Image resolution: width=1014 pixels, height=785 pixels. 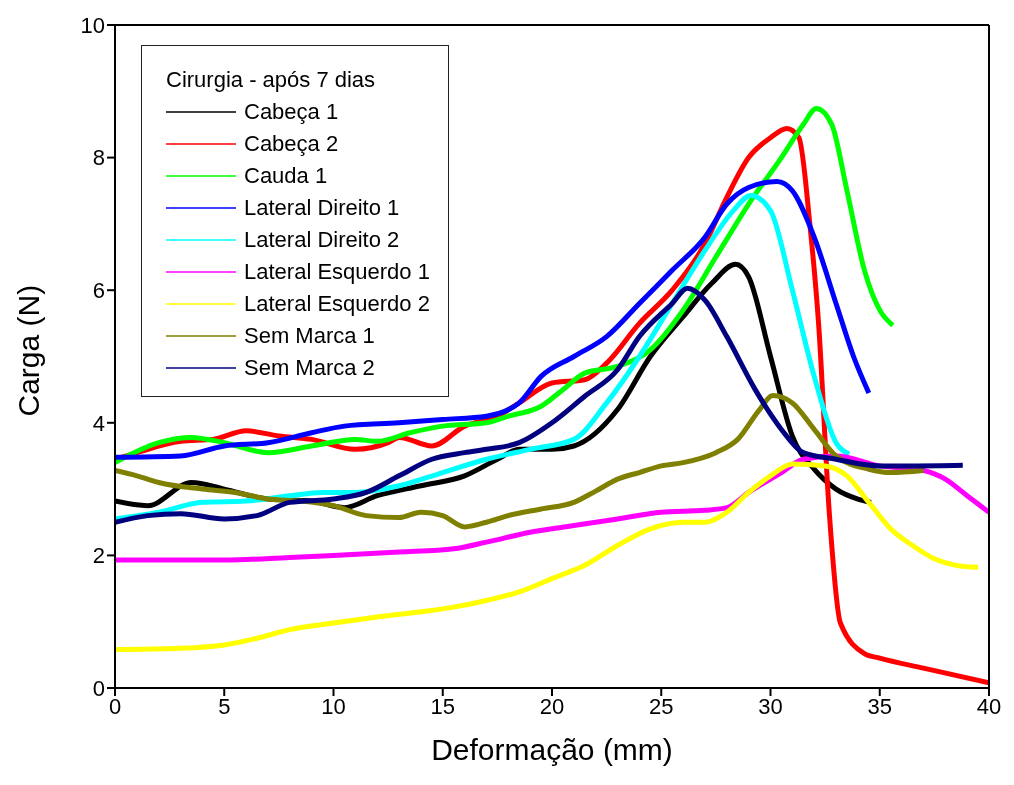 What do you see at coordinates (224, 706) in the screenshot?
I see `x-tick-label: 5` at bounding box center [224, 706].